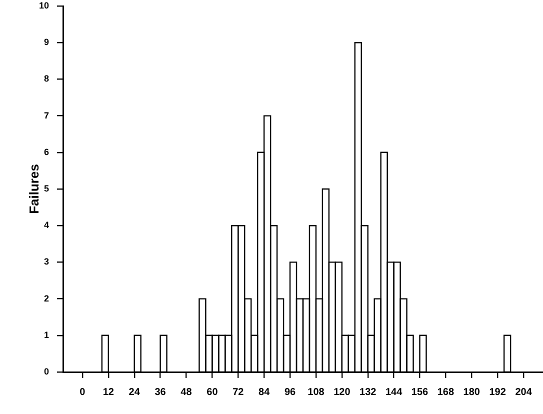 The image size is (543, 414). Describe the element at coordinates (368, 392) in the screenshot. I see `x-tick-label: 132` at that location.